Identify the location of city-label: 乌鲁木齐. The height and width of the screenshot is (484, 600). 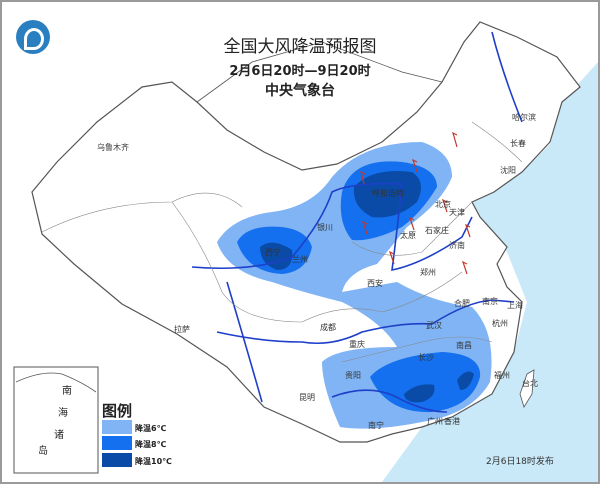
(113, 147).